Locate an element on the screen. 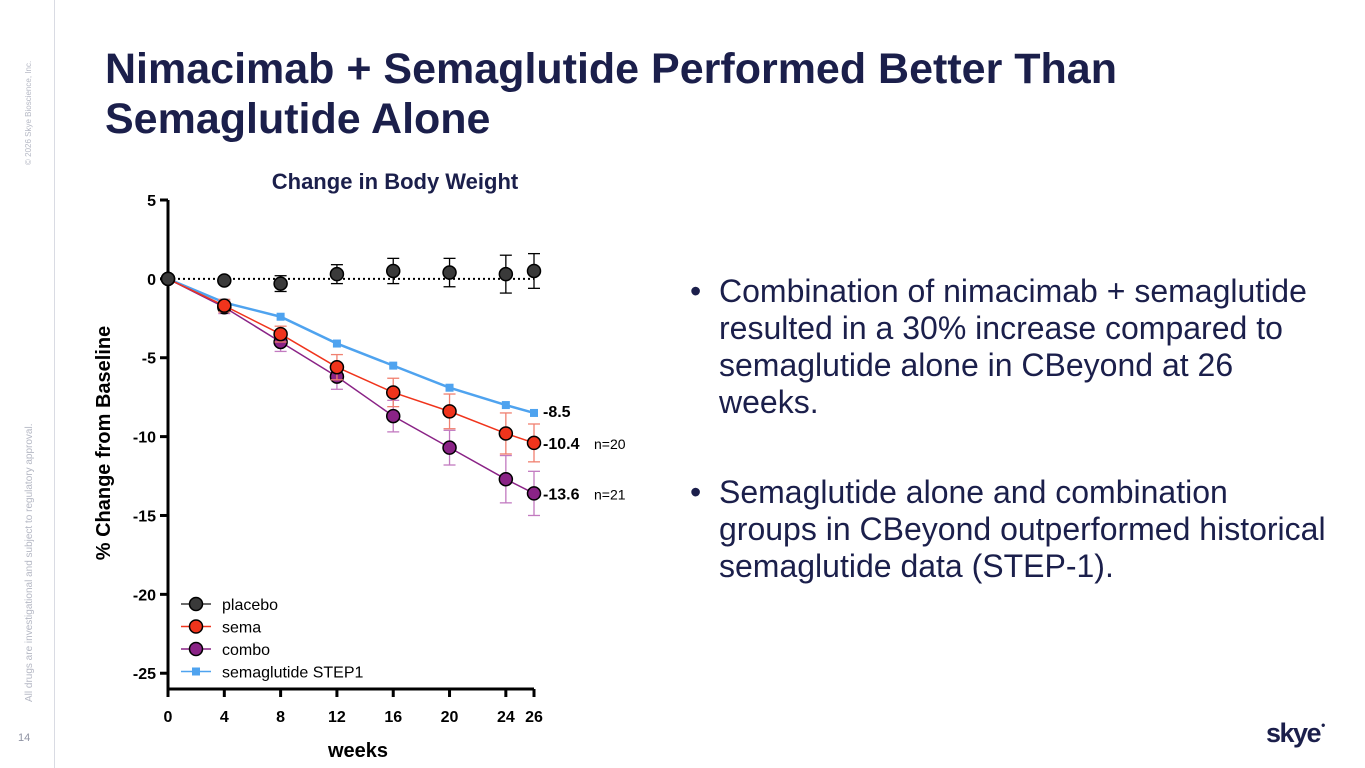 The height and width of the screenshot is (768, 1365). y-tick-label: -25 is located at coordinates (144, 674).